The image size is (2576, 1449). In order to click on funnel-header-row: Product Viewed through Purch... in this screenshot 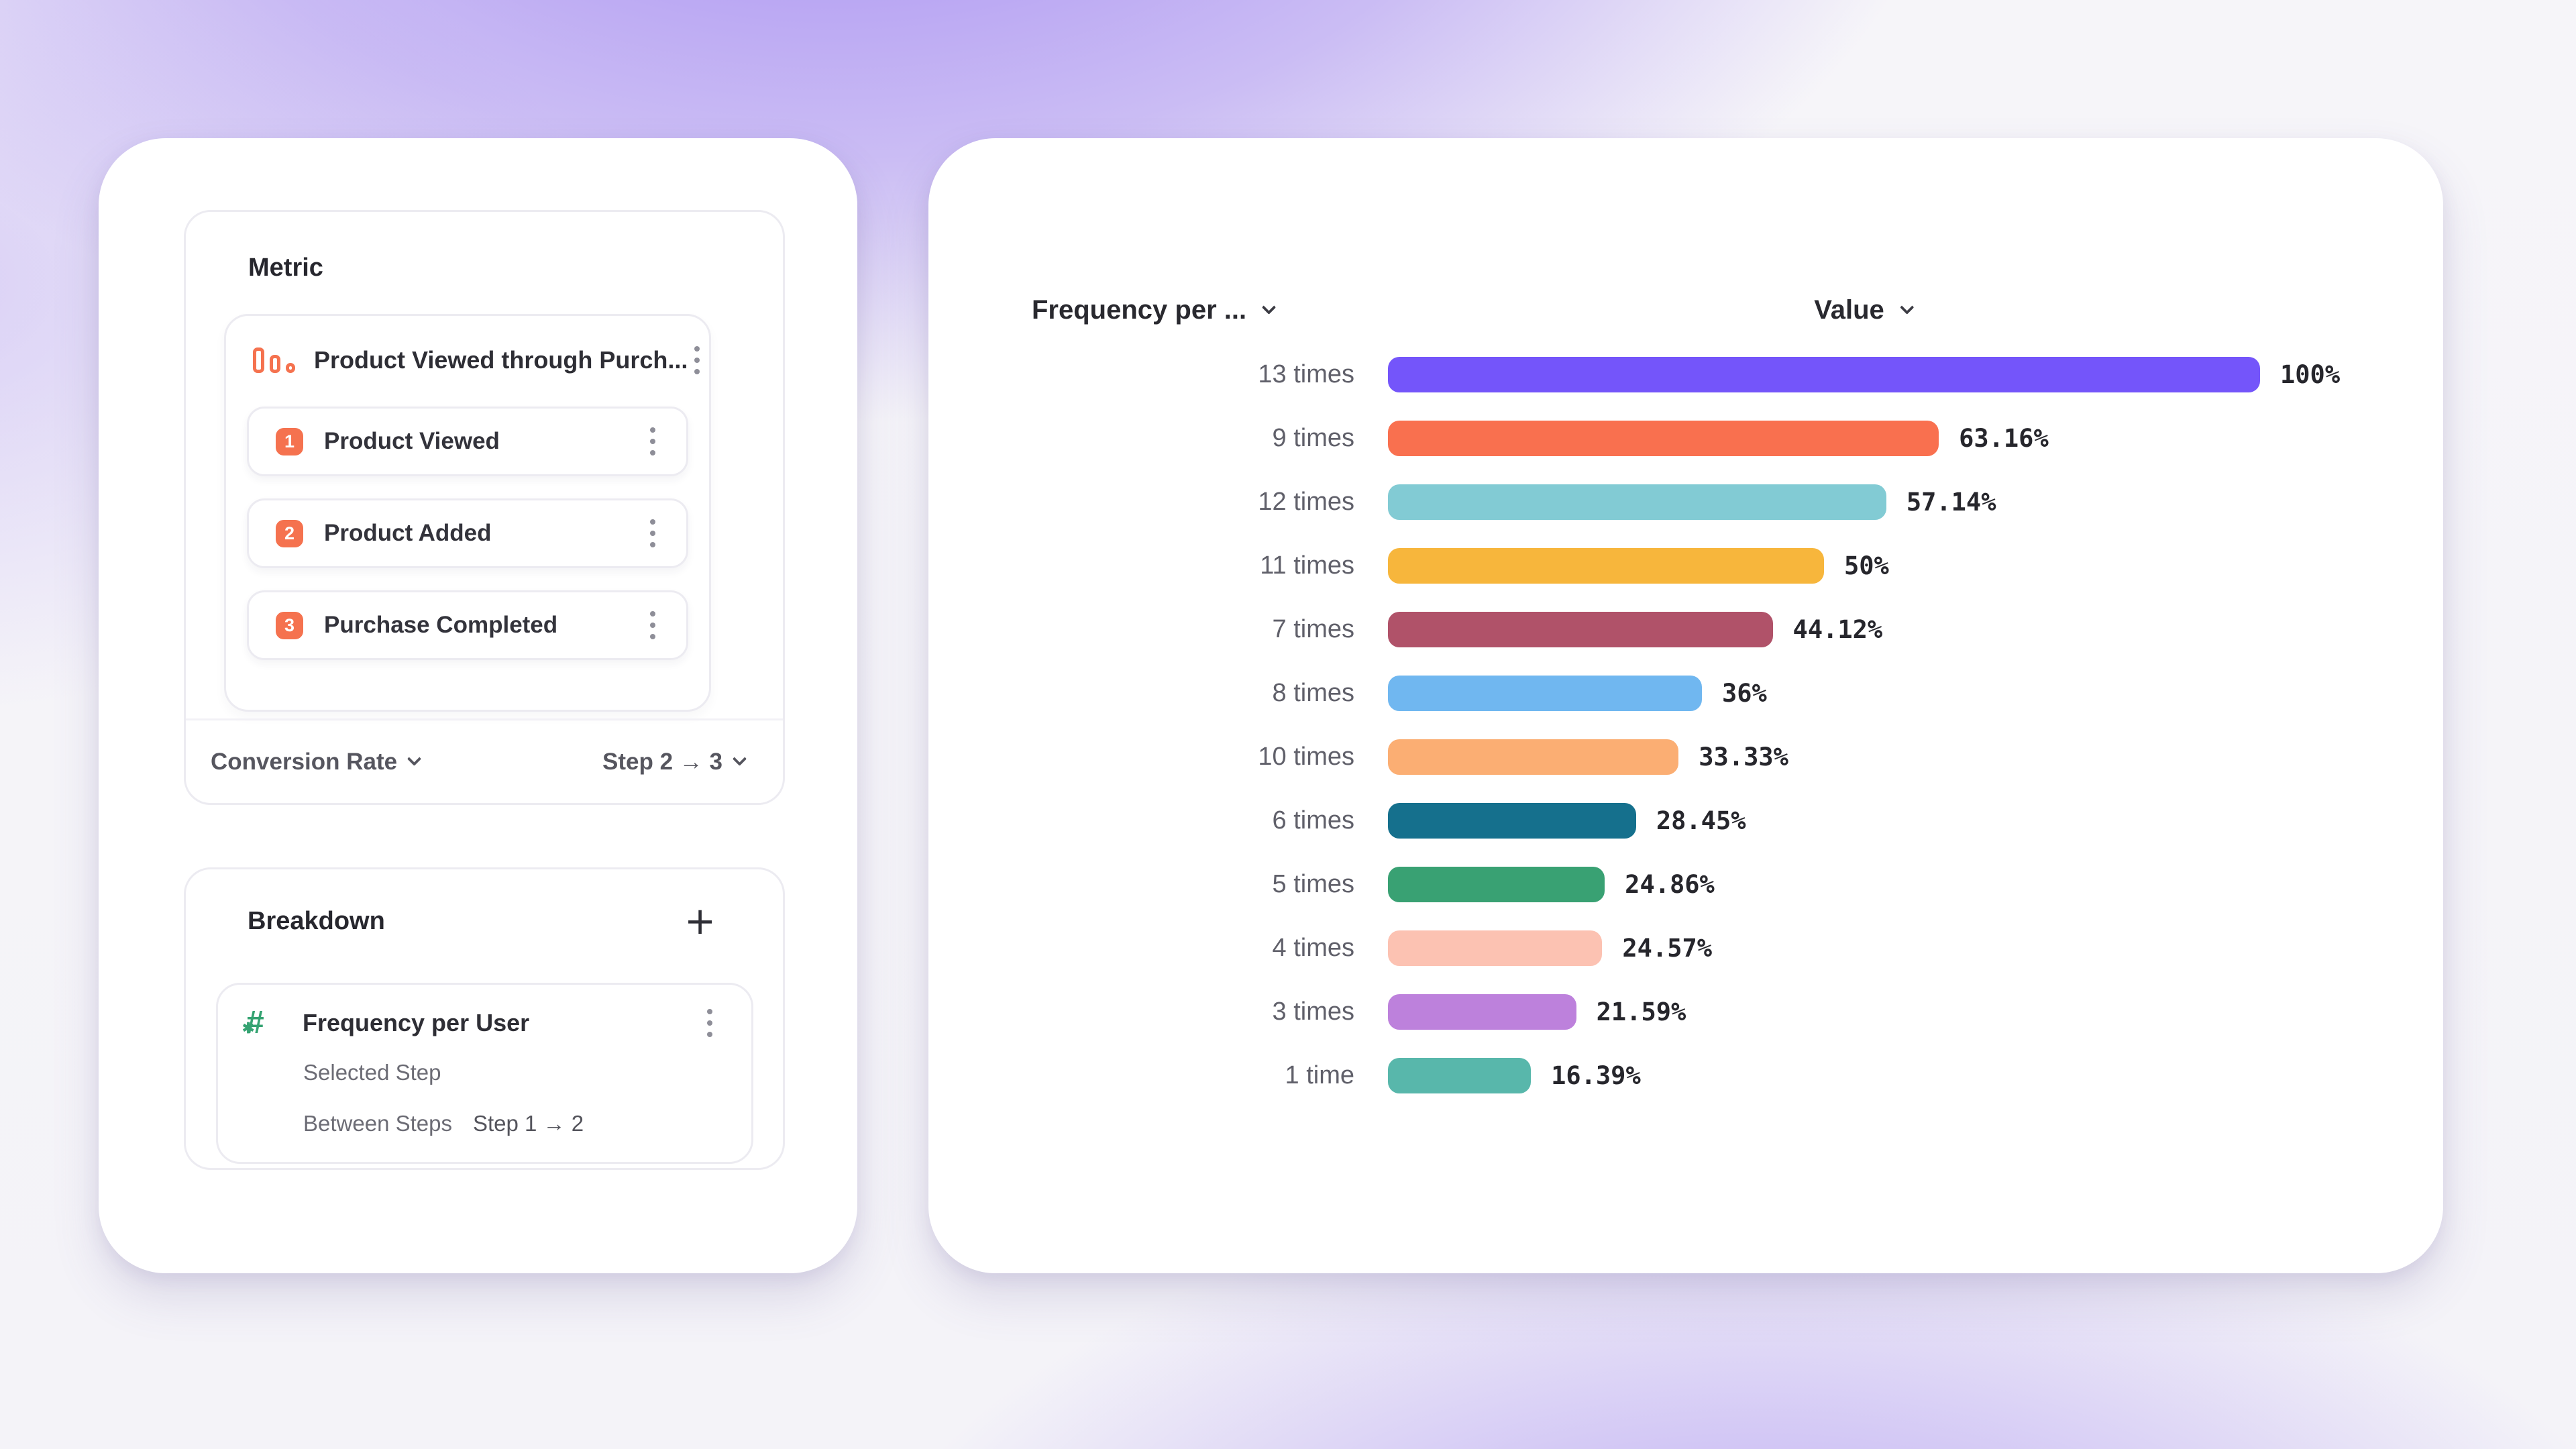, I will do `click(467, 360)`.